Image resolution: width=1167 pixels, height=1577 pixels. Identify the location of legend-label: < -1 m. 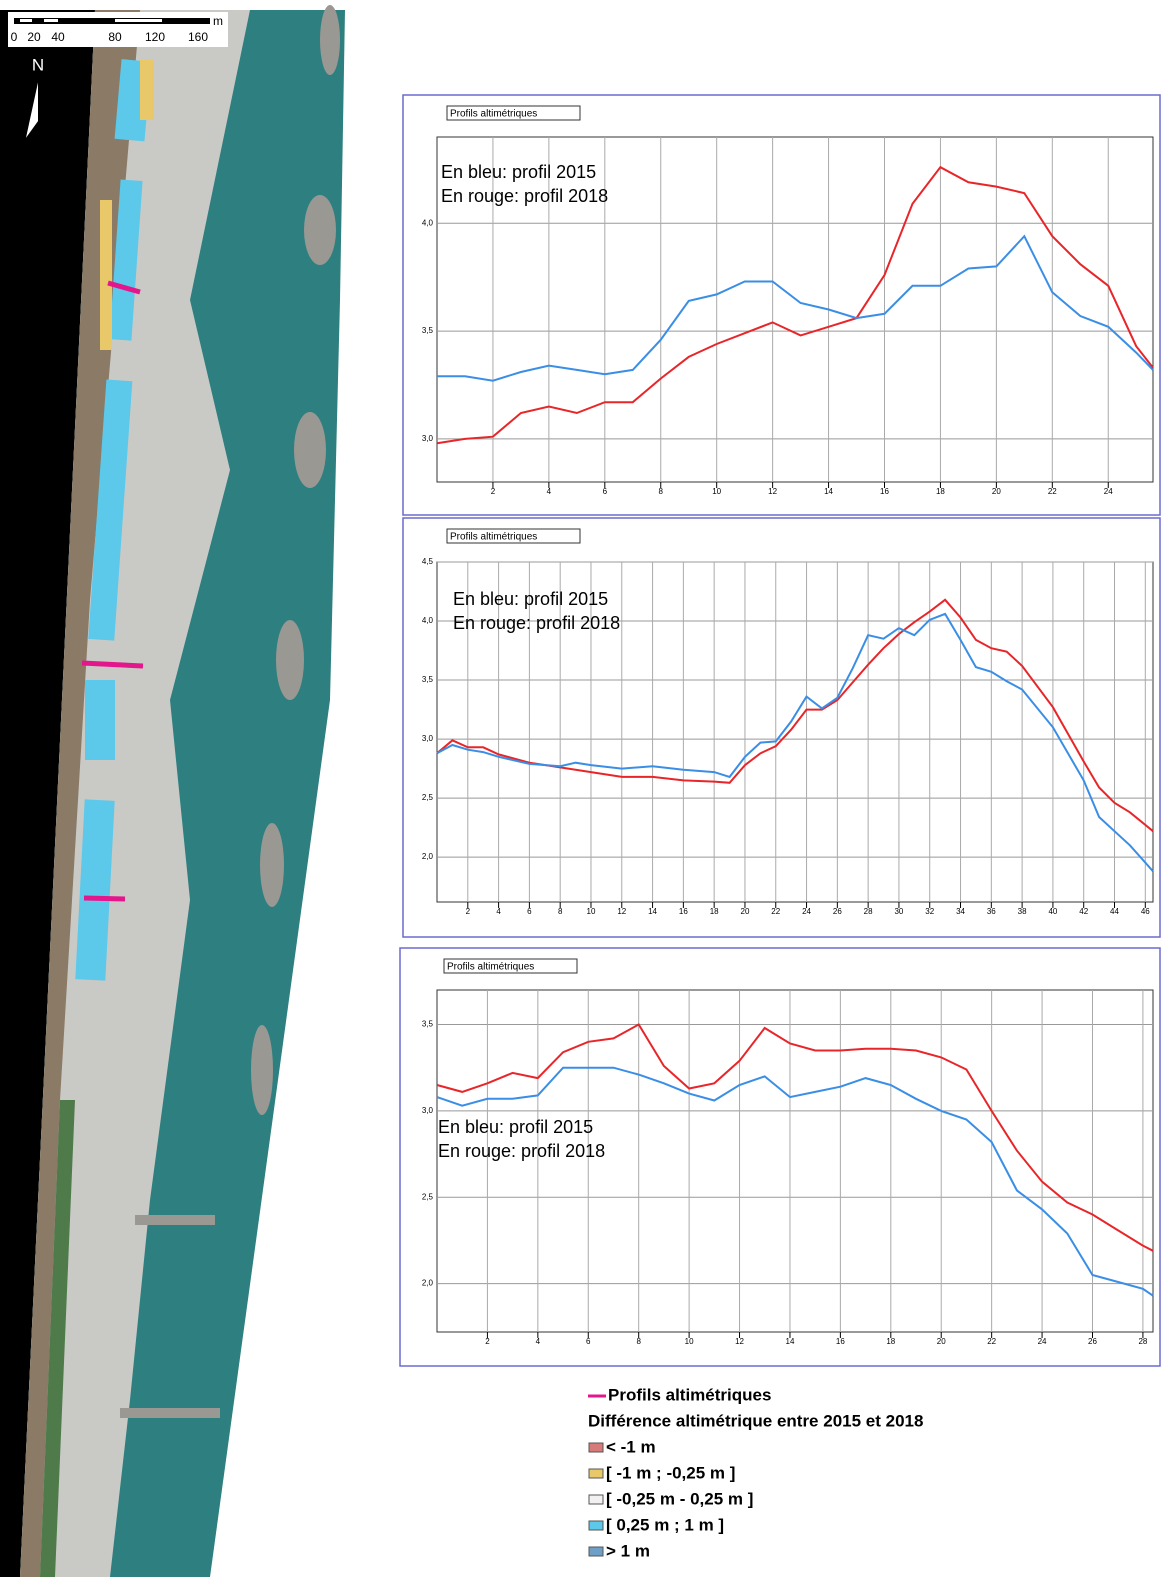
(631, 1446).